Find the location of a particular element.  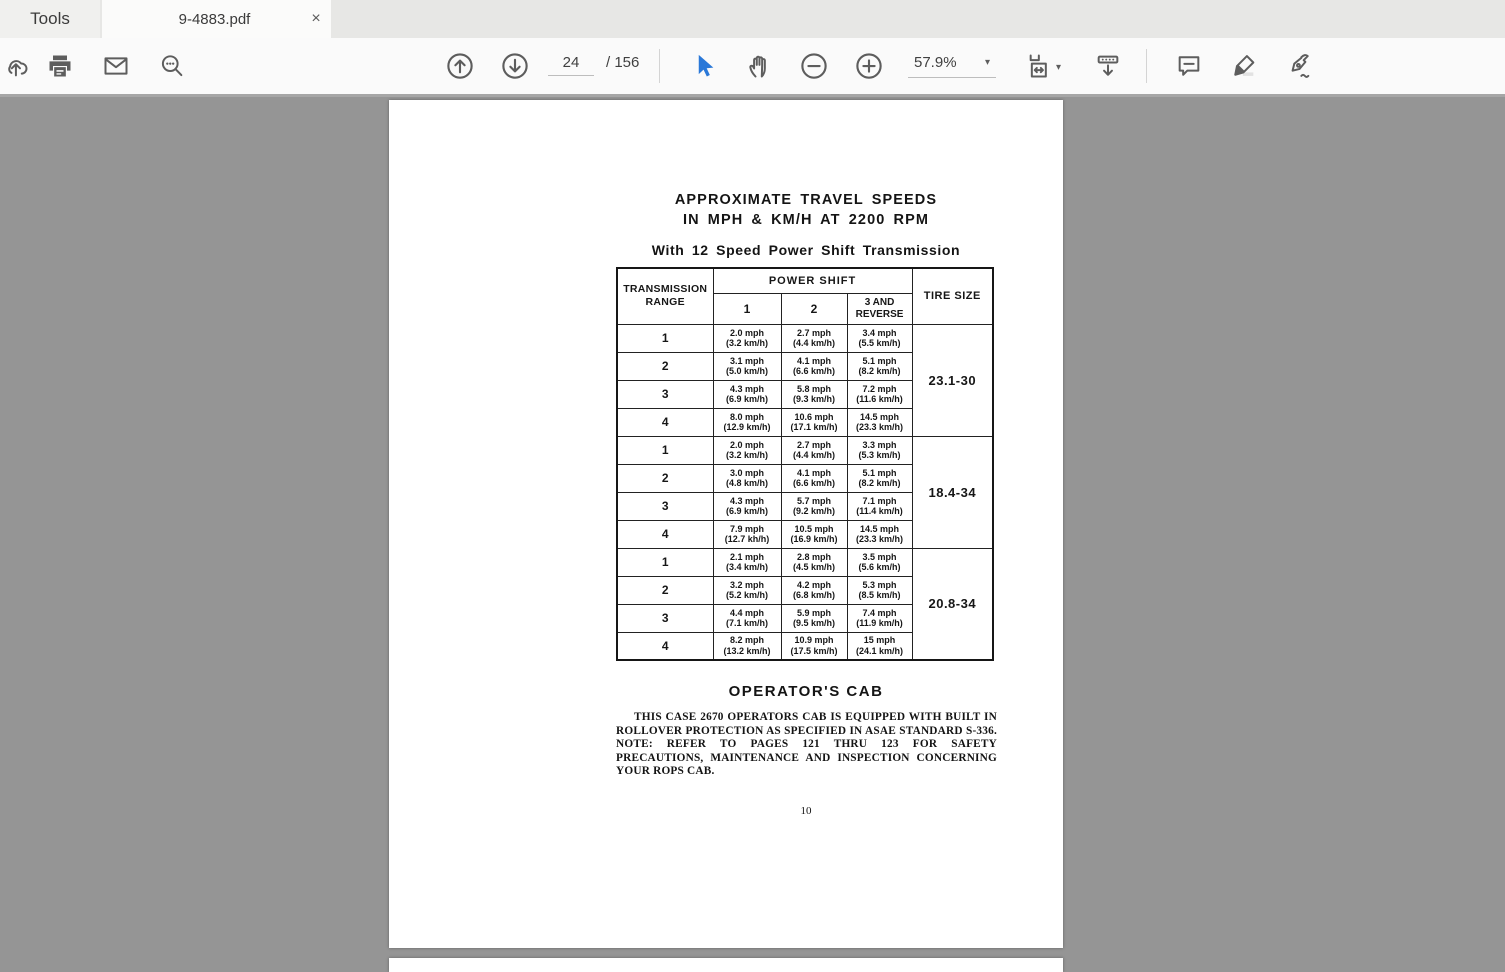

document-tab-title: 9-4883.pdf is located at coordinates (214, 19).